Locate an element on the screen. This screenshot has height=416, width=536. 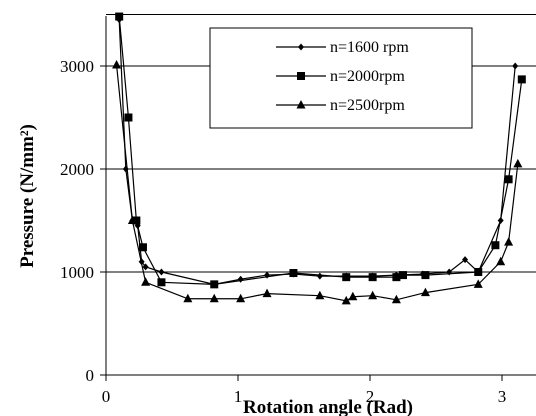
x-axis-title: Rotation angle (Rad) is located at coordinates (328, 406).